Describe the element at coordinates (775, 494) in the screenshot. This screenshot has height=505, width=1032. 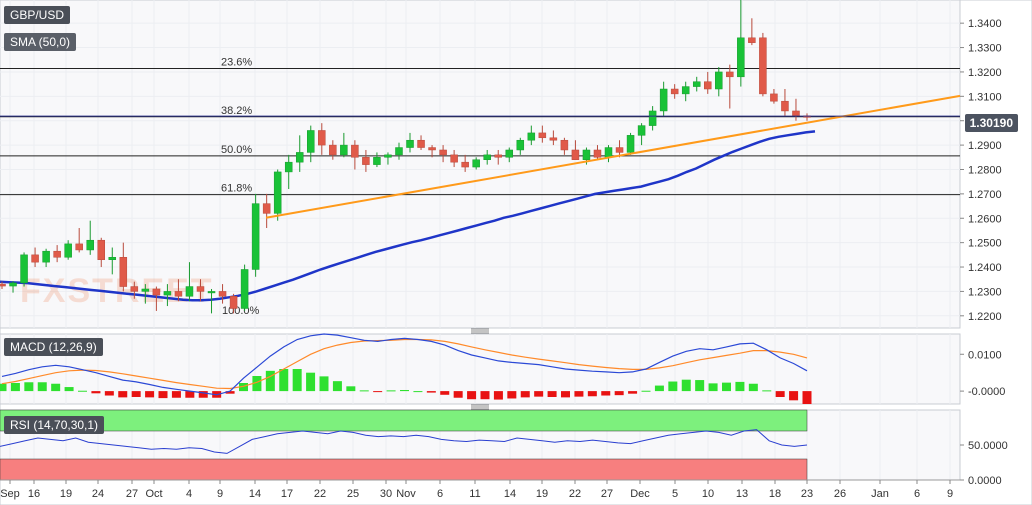
I see `x-tick-label: 18` at that location.